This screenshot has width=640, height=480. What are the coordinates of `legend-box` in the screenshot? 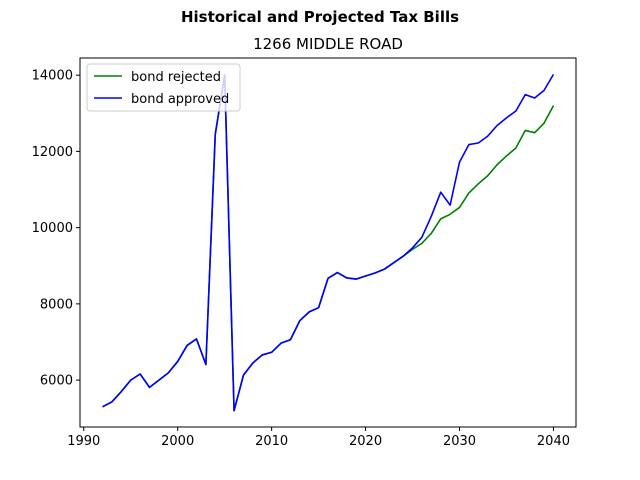 It's located at (163, 87).